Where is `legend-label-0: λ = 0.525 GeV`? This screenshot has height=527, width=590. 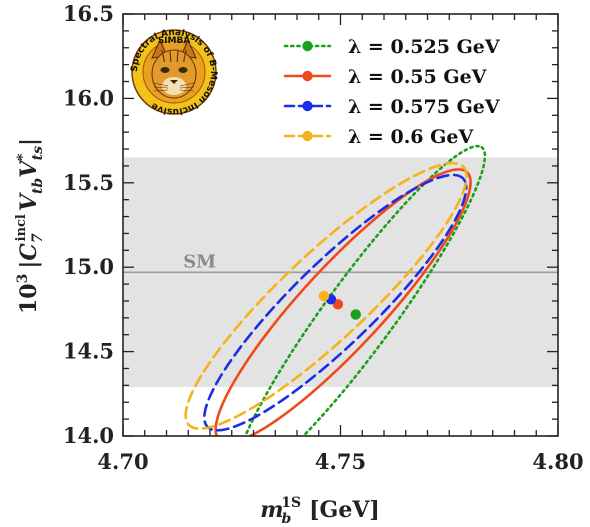 legend-label-0: λ = 0.525 GeV is located at coordinates (424, 47).